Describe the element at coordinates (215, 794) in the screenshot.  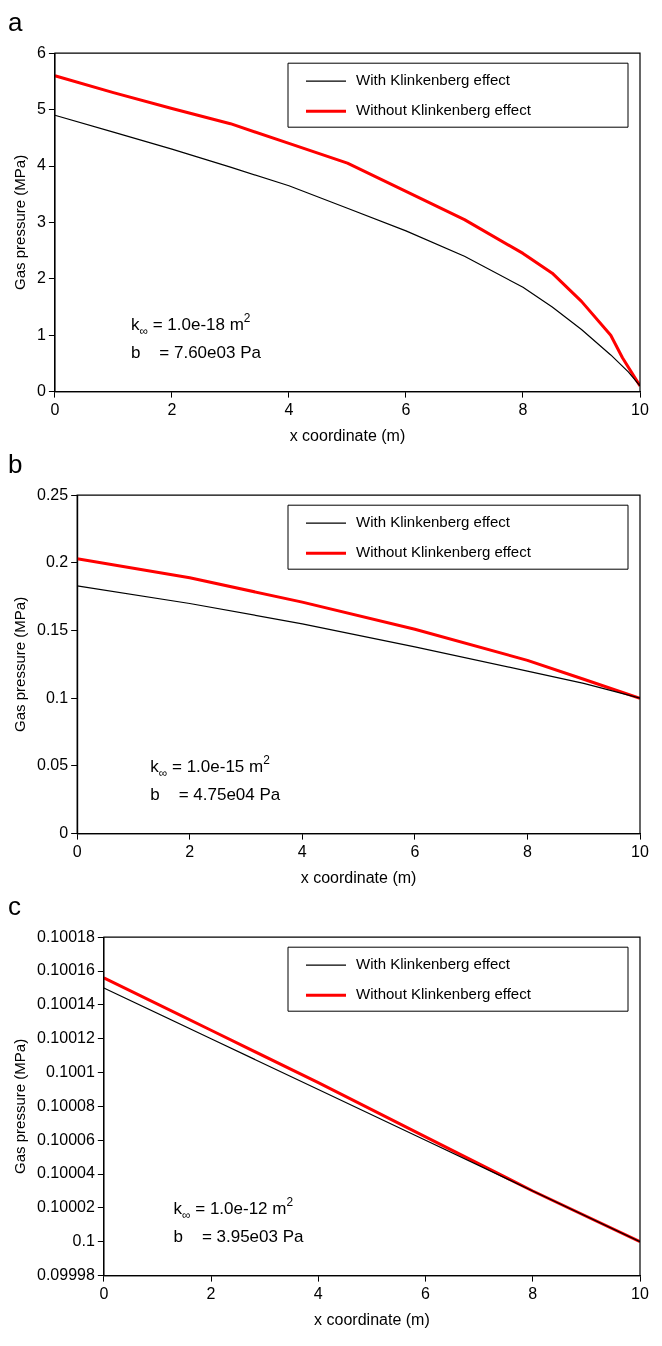
I see `annotation: b = 4.75e04 Pa` at that location.